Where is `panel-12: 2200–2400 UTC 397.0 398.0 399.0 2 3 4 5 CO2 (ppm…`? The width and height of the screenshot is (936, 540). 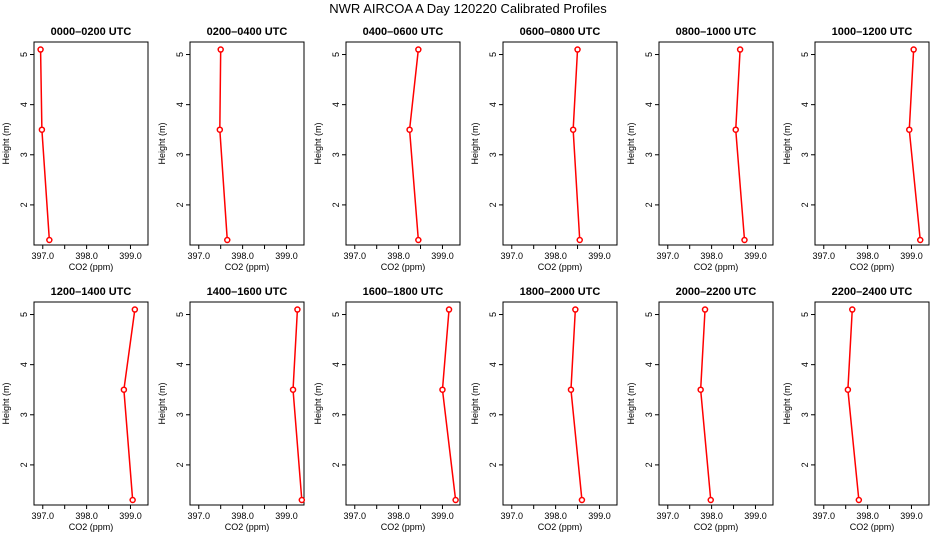 panel-12: 2200–2400 UTC 397.0 398.0 399.0 2 3 4 5 CO2 (ppm… is located at coordinates (856, 409).